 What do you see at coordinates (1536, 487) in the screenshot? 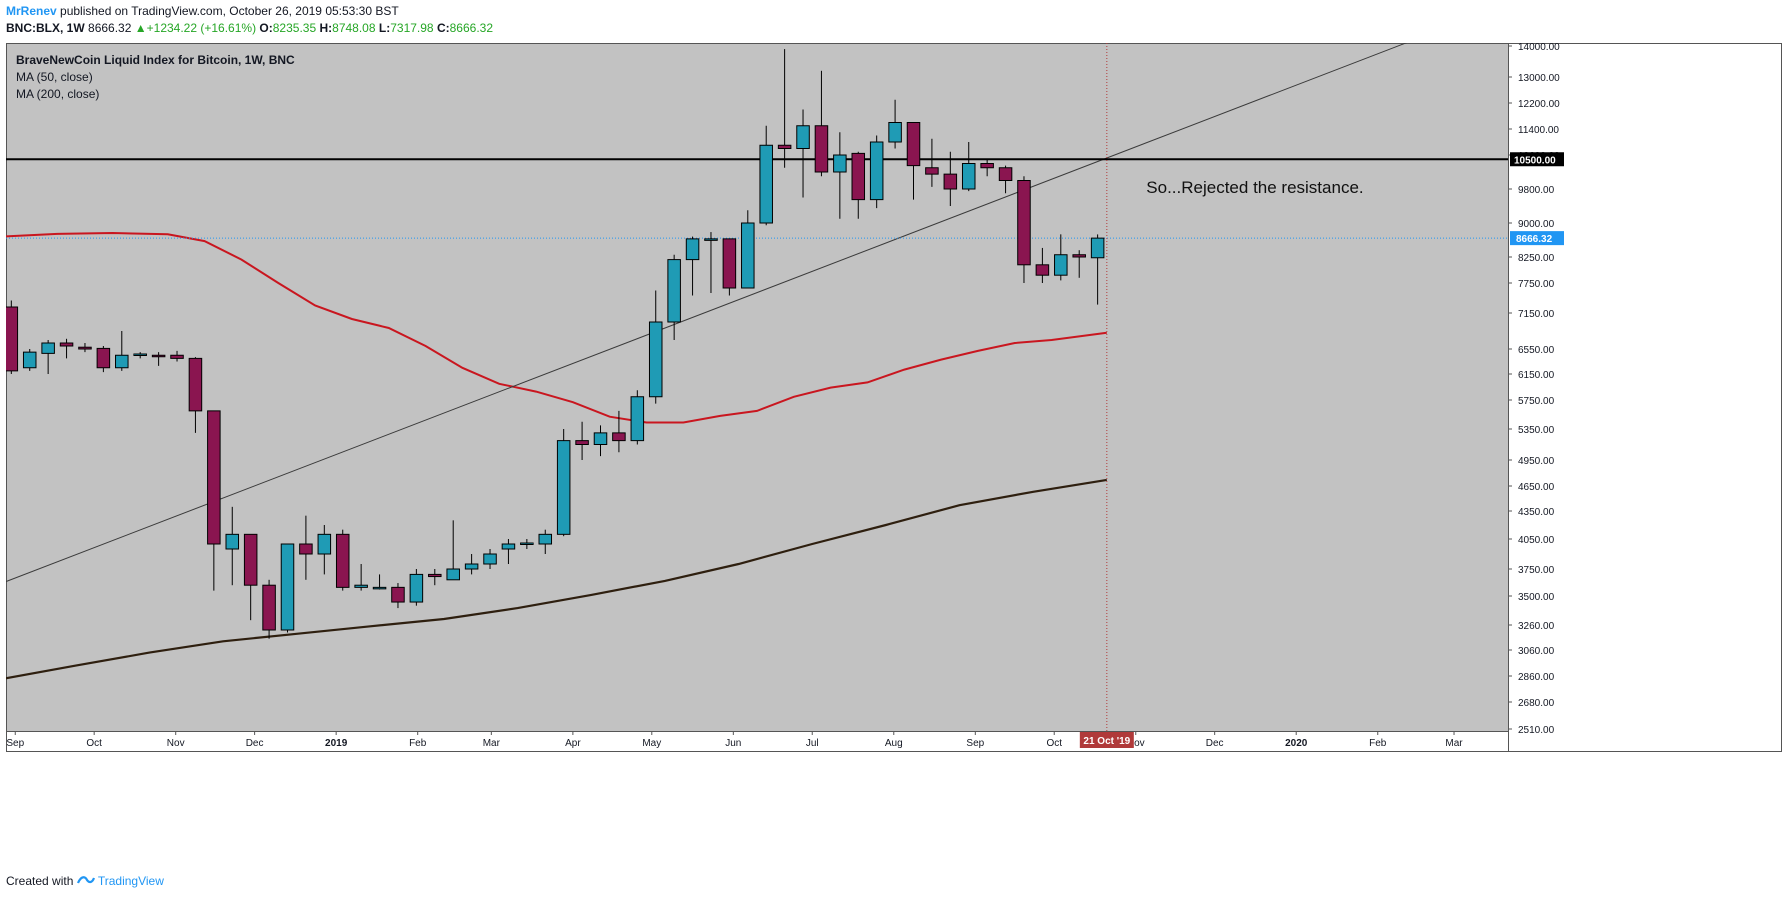
I see `price-tick-label: 4650.00` at bounding box center [1536, 487].